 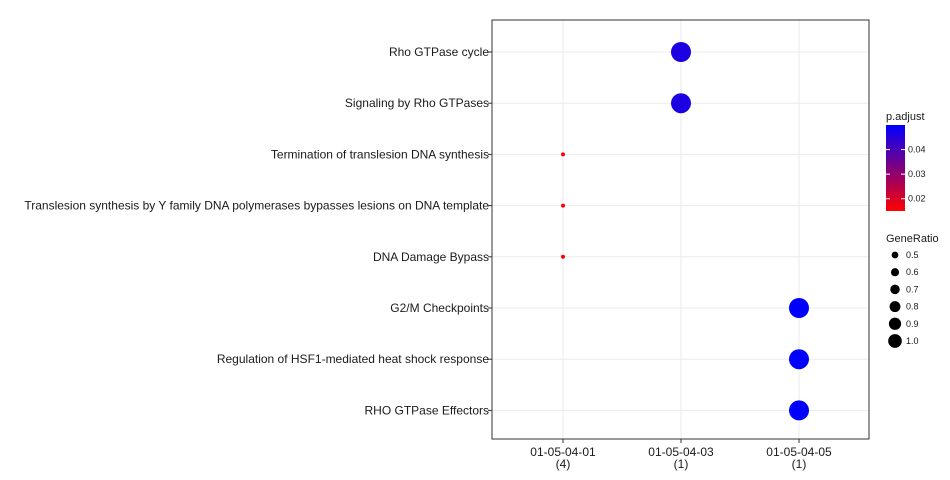 I want to click on x-tick-count: (4), so click(x=563, y=464).